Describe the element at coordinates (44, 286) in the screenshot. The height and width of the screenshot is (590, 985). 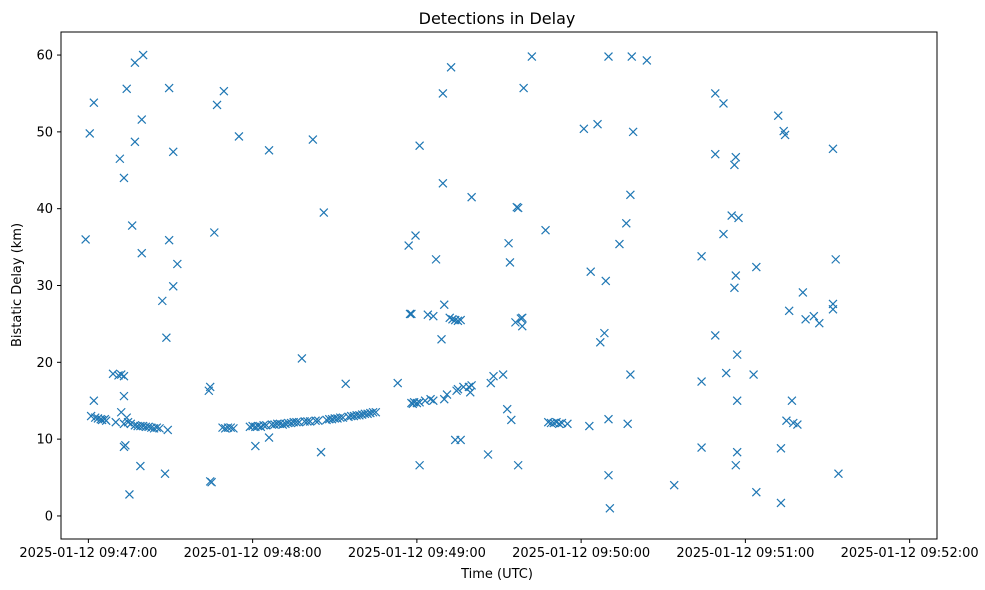
I see `y-tick-label: 30` at that location.